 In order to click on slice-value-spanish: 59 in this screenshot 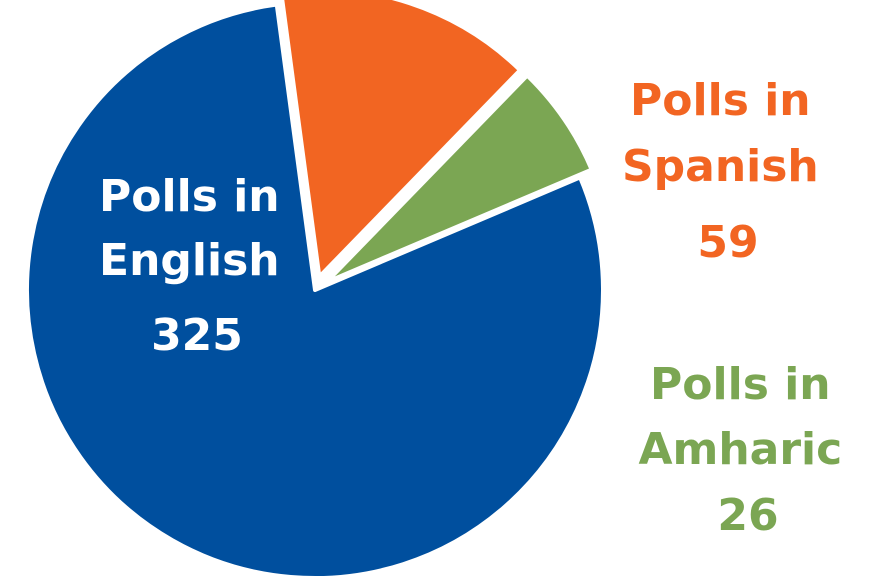, I will do `click(727, 242)`.